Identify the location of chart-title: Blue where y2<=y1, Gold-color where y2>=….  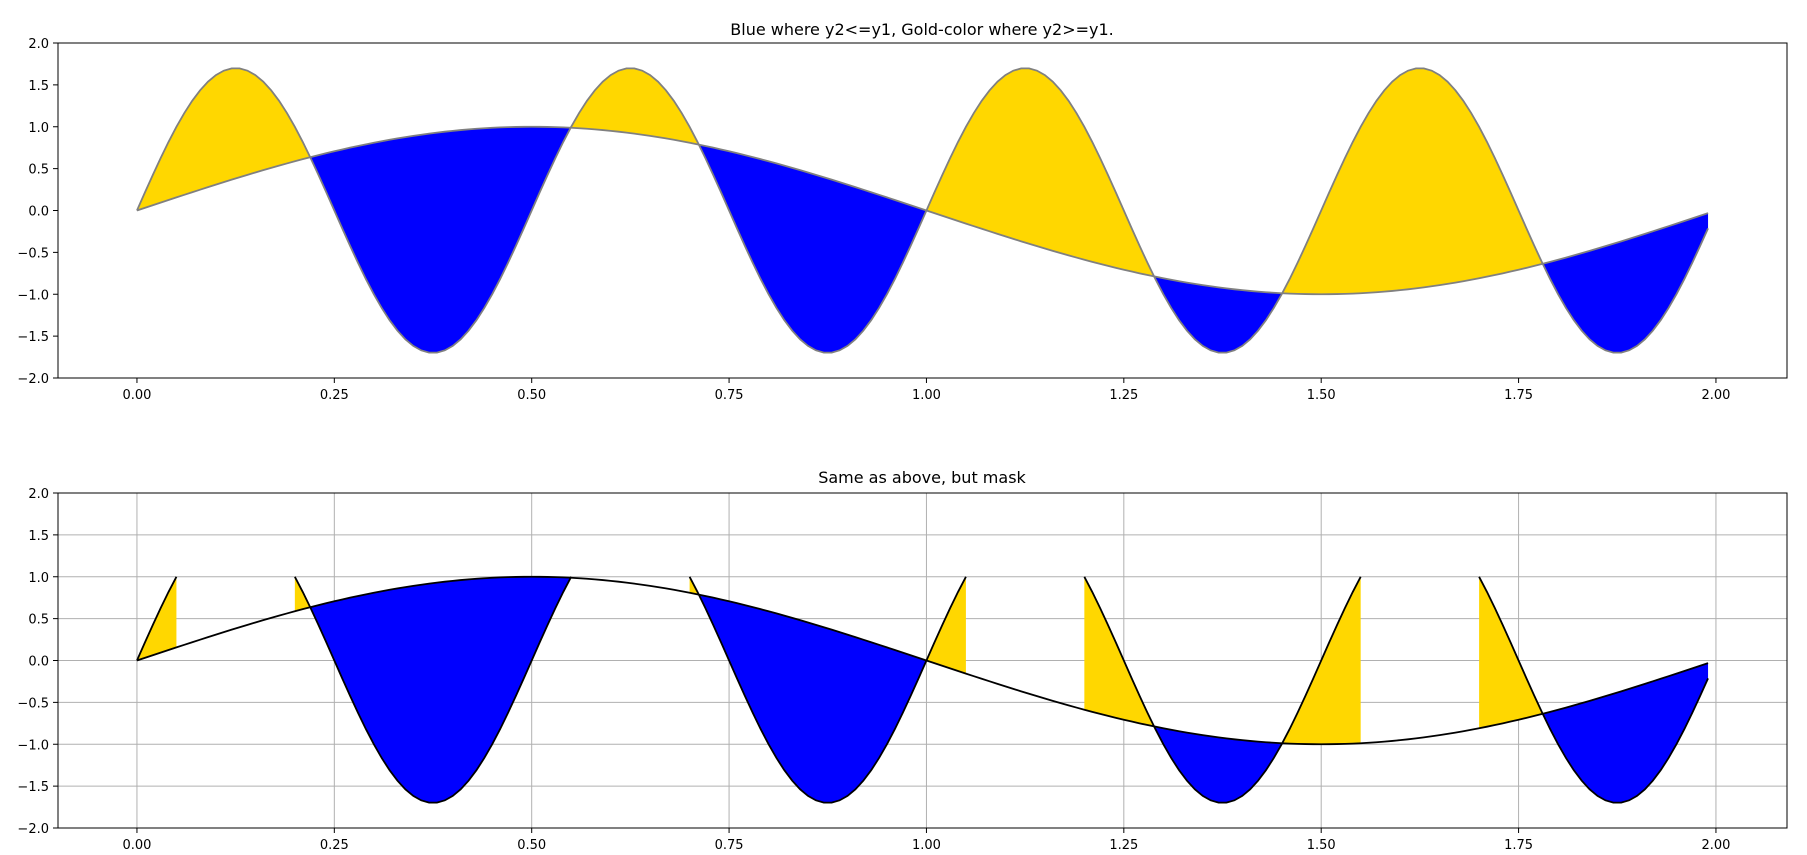
(921, 29).